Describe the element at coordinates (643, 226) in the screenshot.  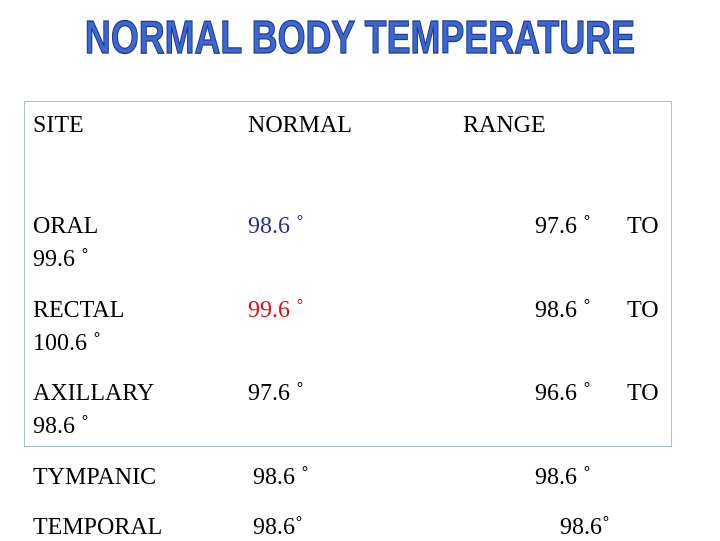
I see `row-oral-to: TO` at that location.